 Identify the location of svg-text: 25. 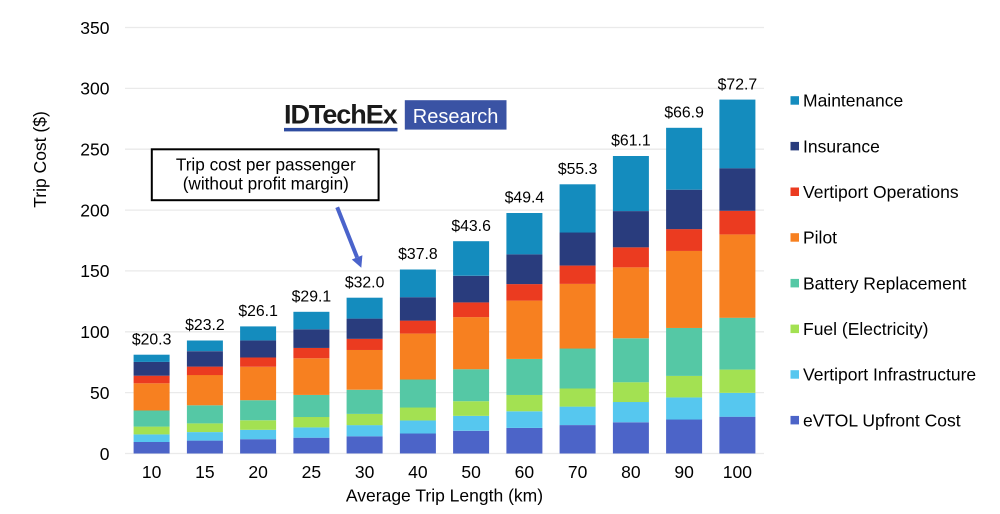
(311, 472).